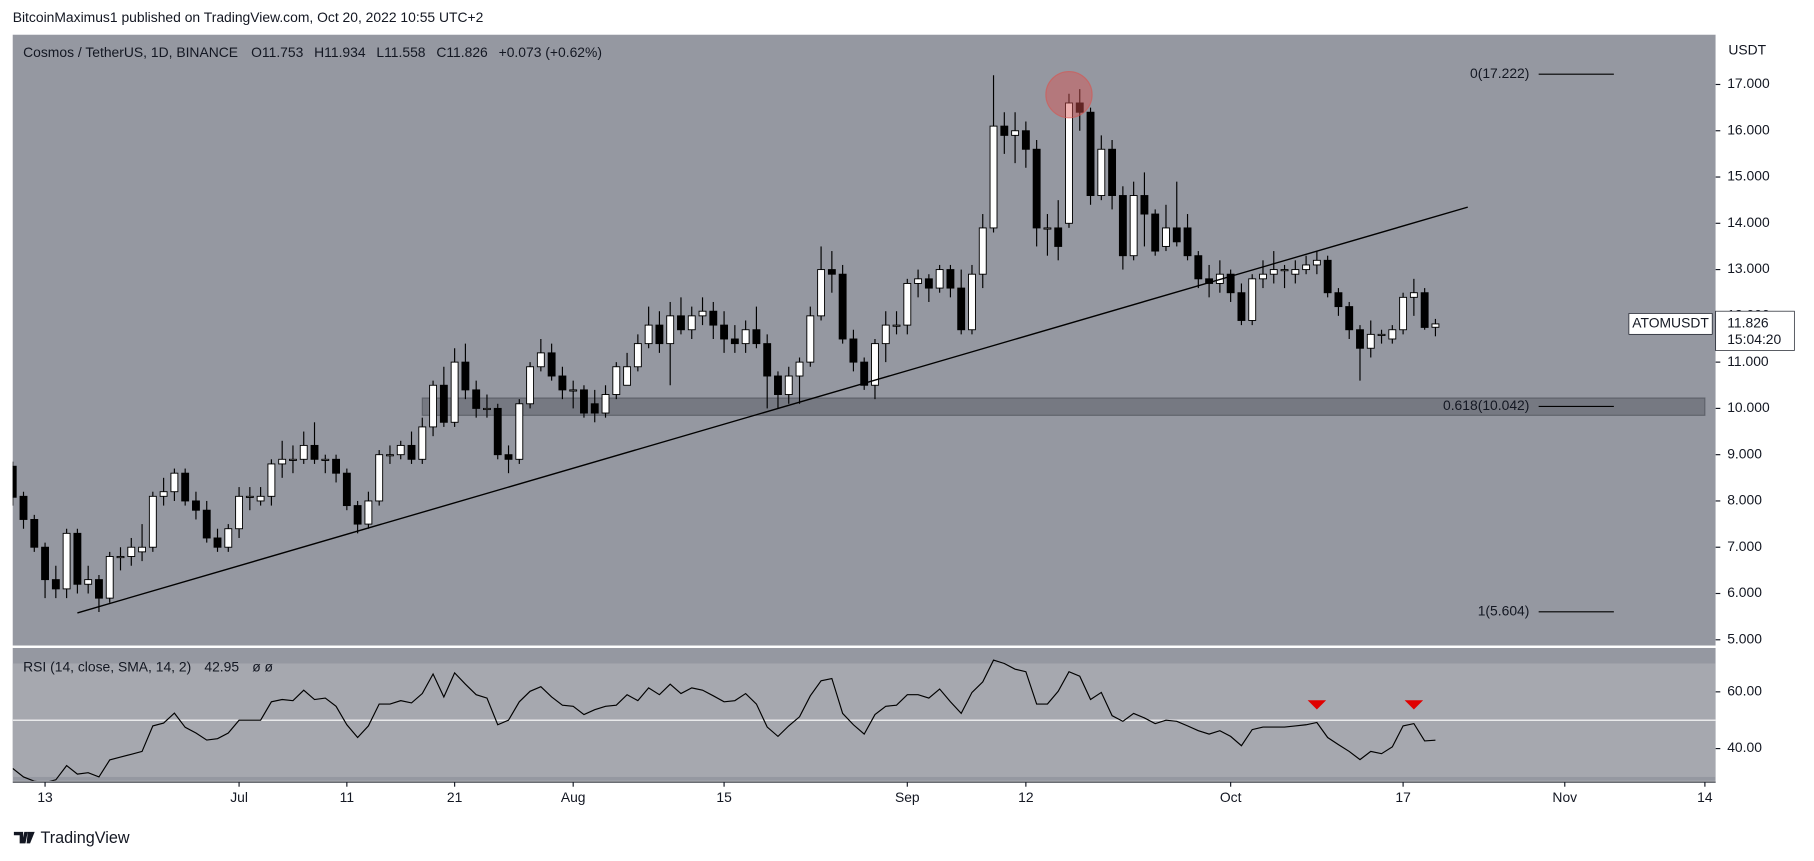  What do you see at coordinates (1403, 797) in the screenshot?
I see `x-tick-label: 17` at bounding box center [1403, 797].